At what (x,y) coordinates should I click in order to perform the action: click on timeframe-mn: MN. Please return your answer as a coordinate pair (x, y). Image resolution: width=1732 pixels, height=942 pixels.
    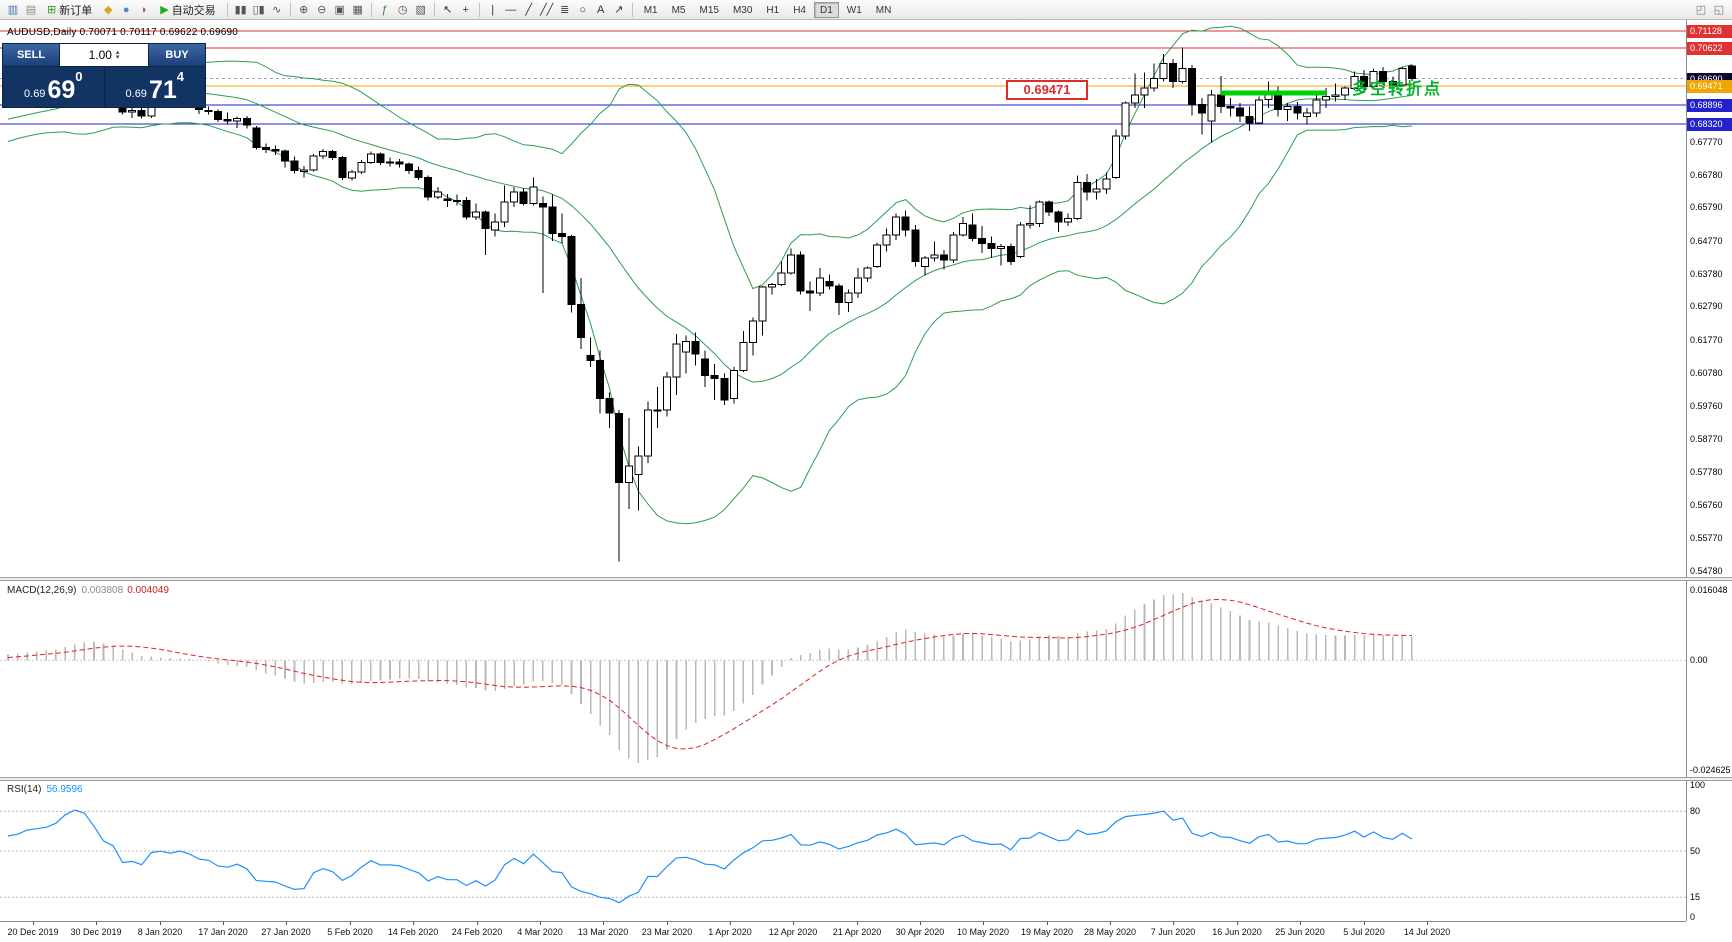
    Looking at the image, I should click on (883, 10).